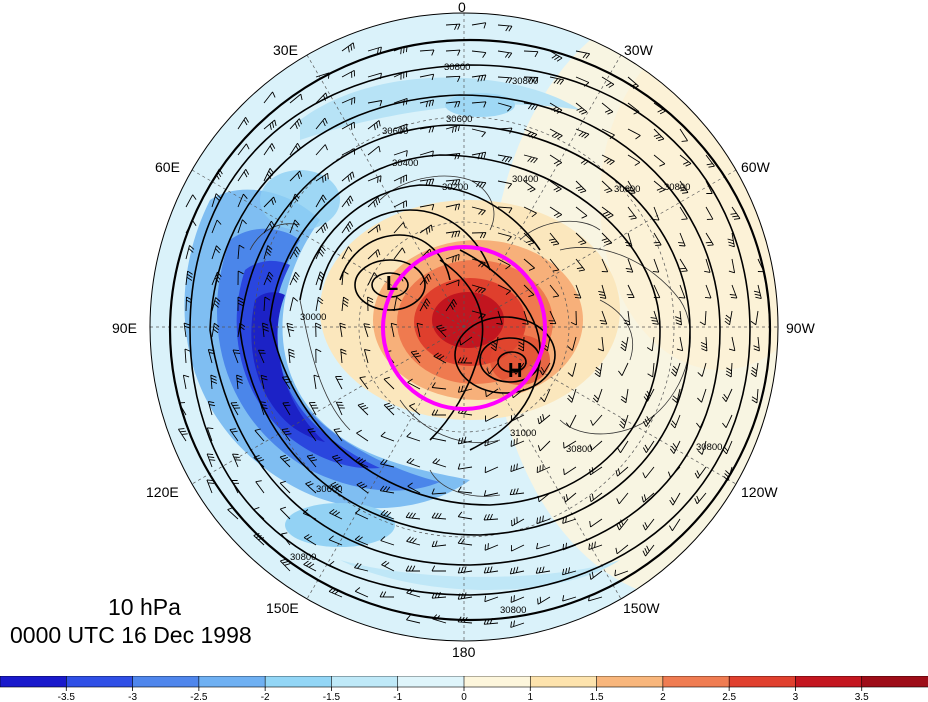 The image size is (928, 702). I want to click on colorbar-tick-label: 1.5, so click(597, 697).